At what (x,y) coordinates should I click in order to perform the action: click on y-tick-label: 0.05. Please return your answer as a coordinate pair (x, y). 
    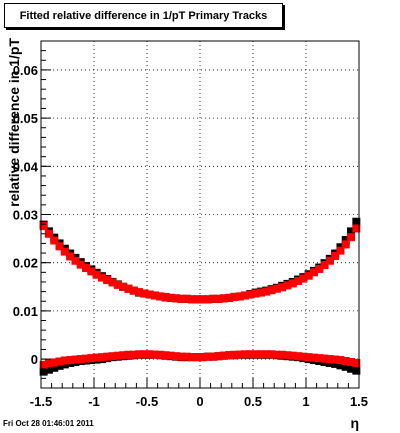
    Looking at the image, I should click on (25, 118).